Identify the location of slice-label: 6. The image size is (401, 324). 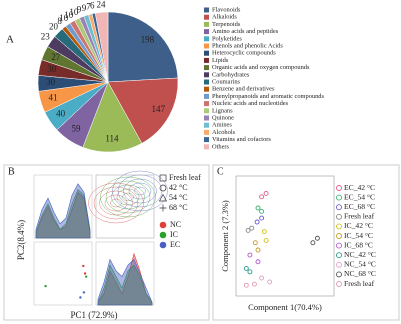
(92, 6).